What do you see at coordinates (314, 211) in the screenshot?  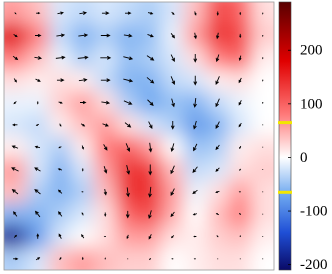 I see `colorbar-tick-label: -100` at bounding box center [314, 211].